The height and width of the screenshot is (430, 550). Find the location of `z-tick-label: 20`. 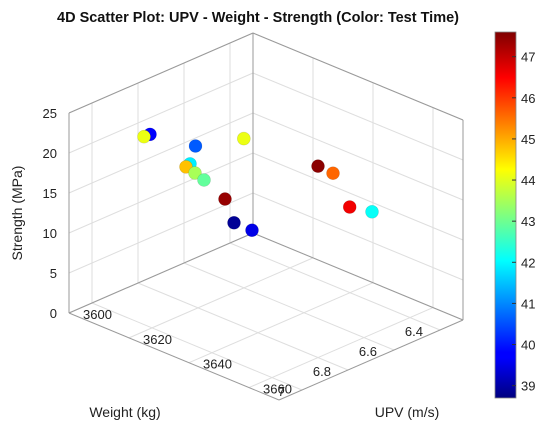

z-tick-label: 20 is located at coordinates (50, 153).